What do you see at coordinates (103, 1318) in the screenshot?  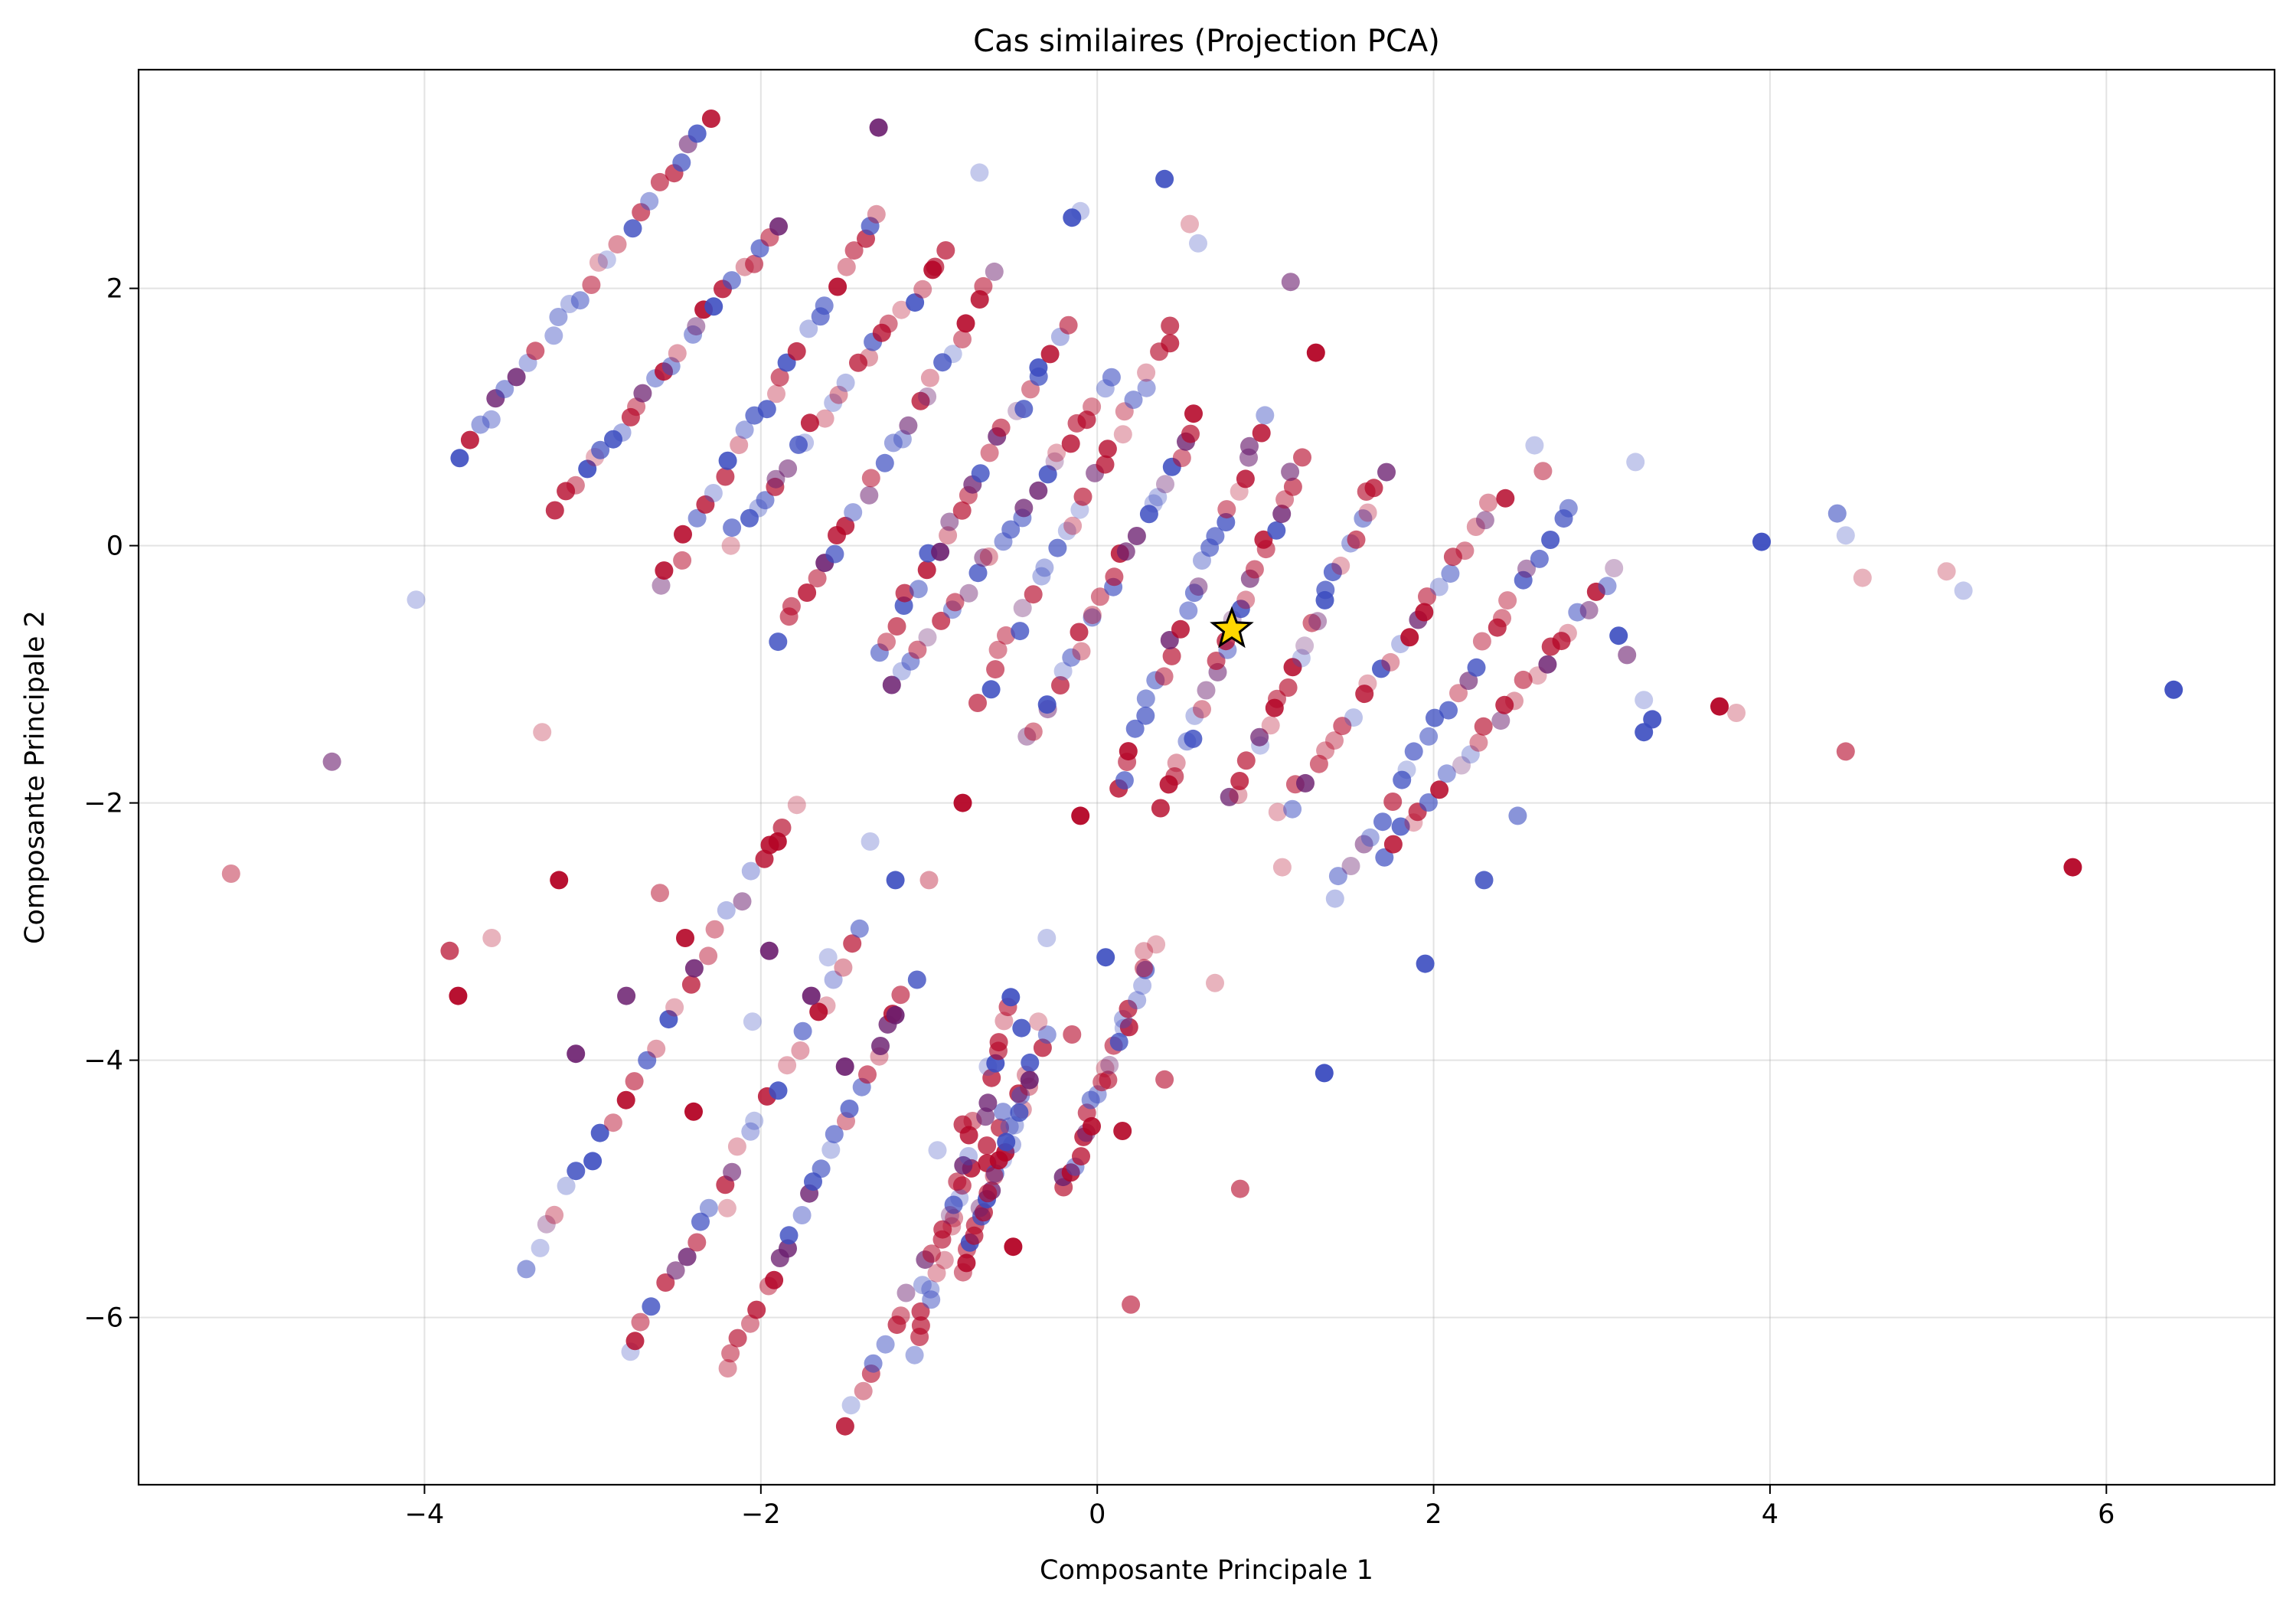 I see `y-tick-label: −6` at bounding box center [103, 1318].